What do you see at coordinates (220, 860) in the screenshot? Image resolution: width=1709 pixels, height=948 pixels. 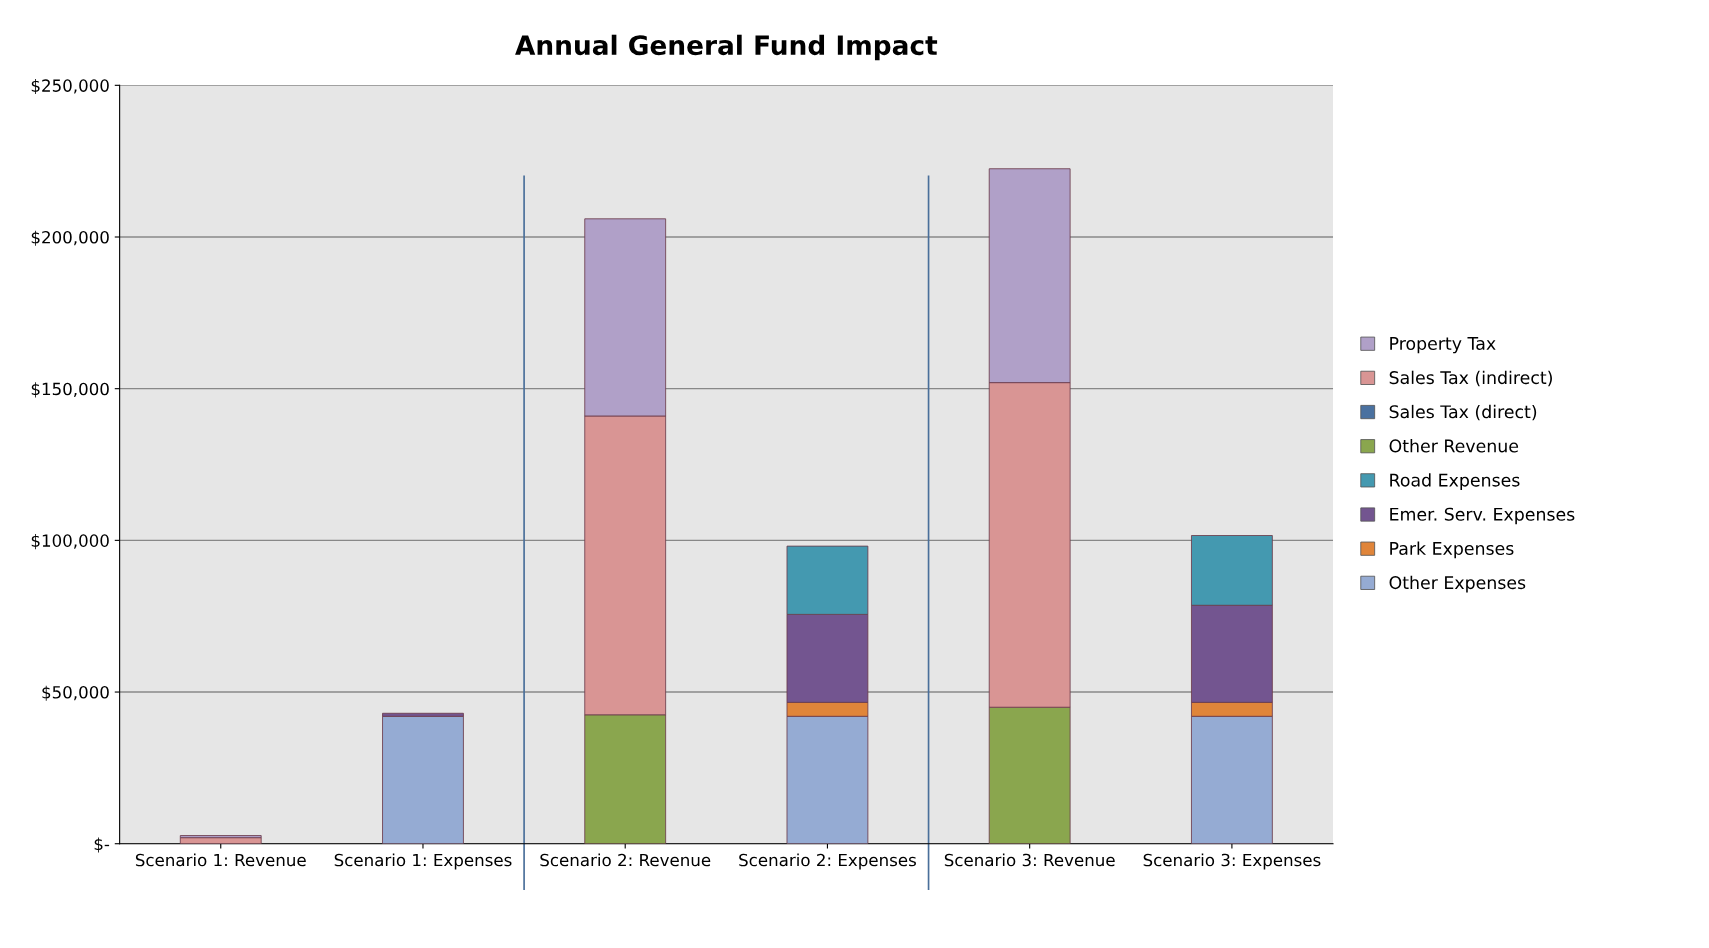 I see `x-tick-label: Scenario 1: Revenue` at bounding box center [220, 860].